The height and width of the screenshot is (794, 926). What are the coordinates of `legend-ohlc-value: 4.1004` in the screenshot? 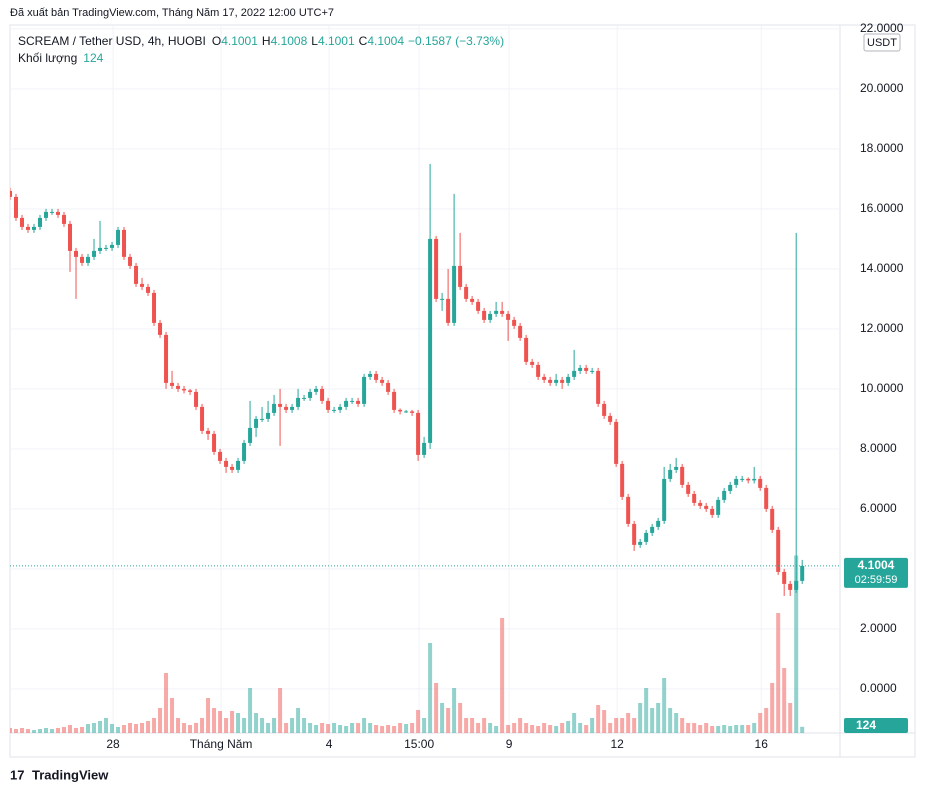 It's located at (385, 41).